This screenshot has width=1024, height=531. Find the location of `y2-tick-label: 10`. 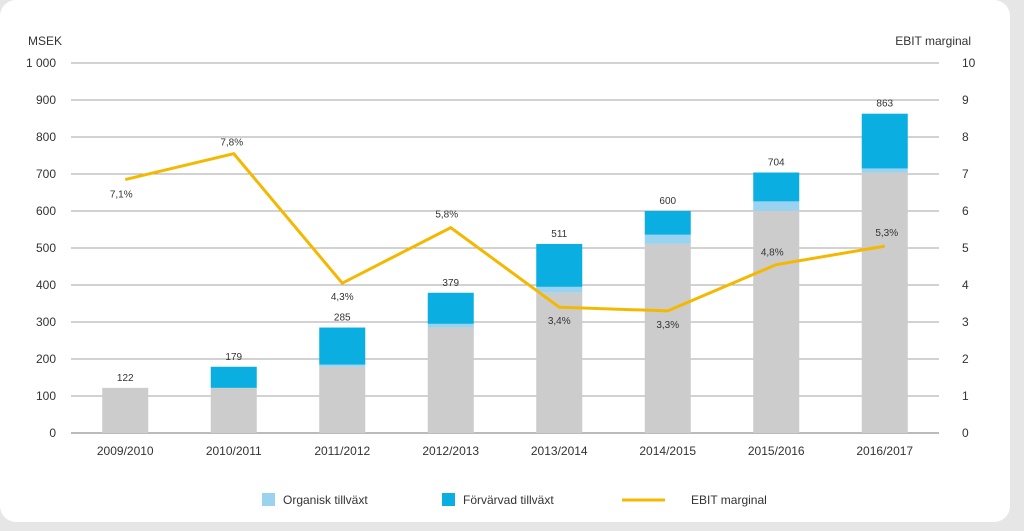

y2-tick-label: 10 is located at coordinates (969, 63).